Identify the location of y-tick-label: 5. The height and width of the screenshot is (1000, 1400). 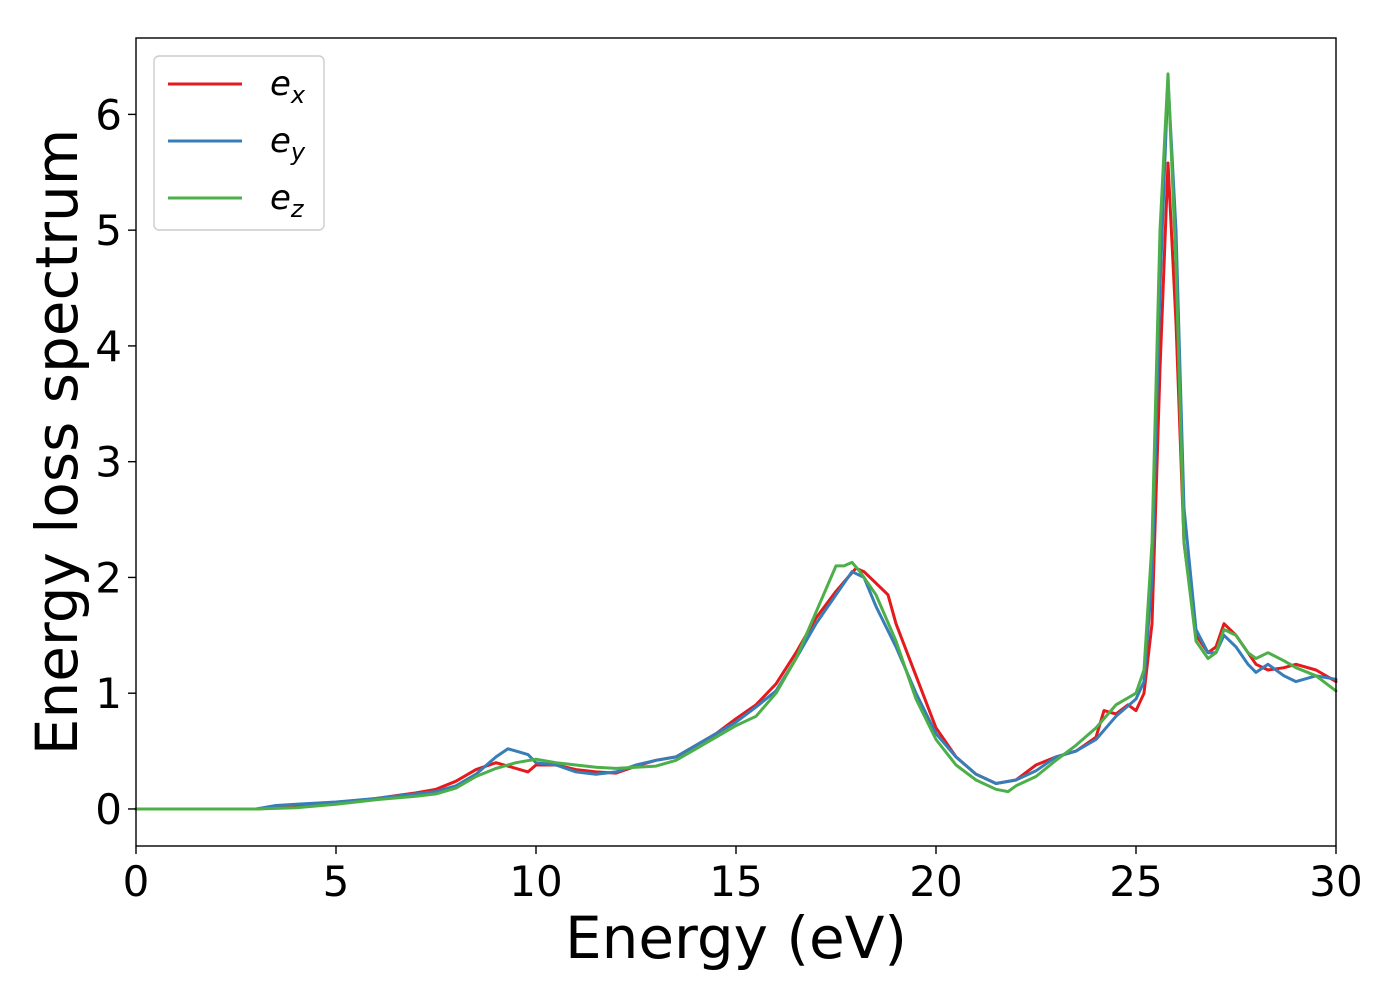
(108, 230).